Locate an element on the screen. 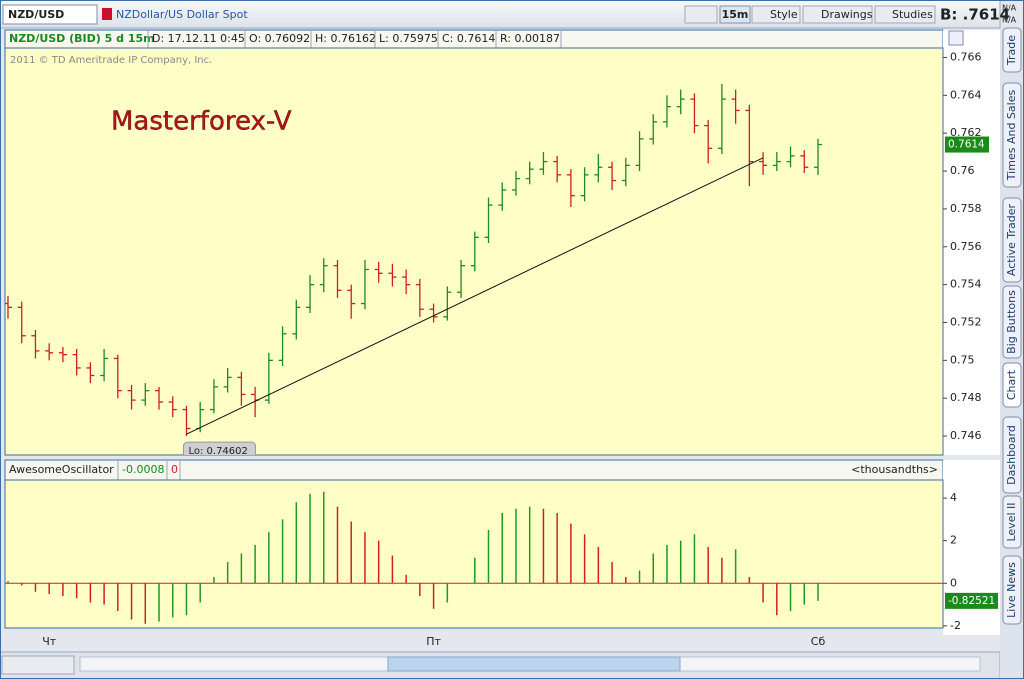  tool-buttons is located at coordinates (701, 14).